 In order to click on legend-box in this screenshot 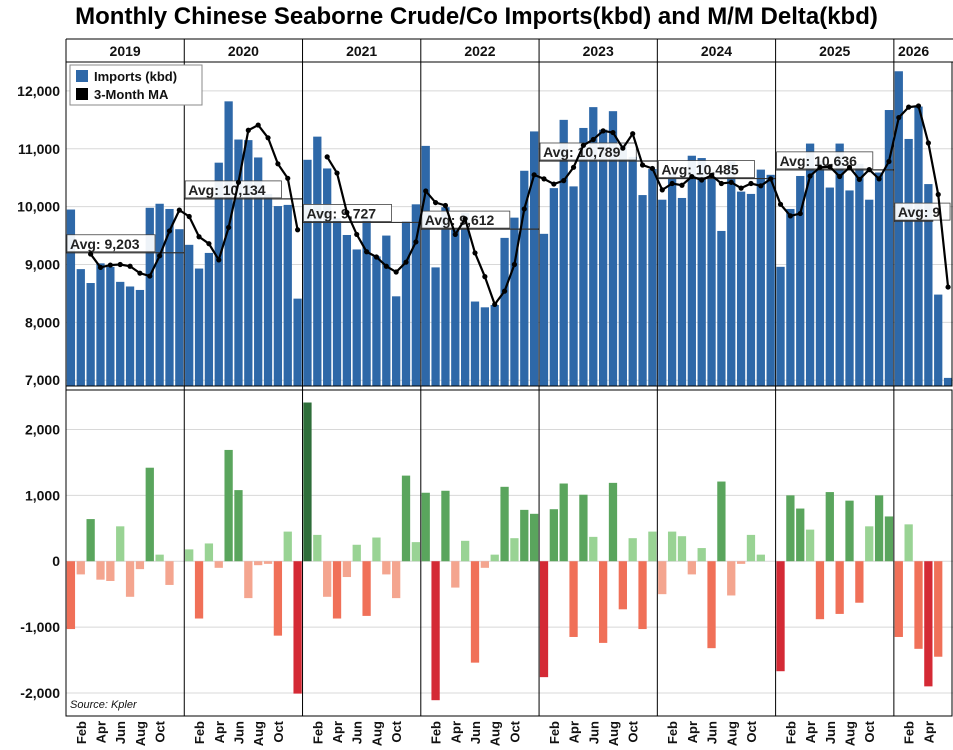, I will do `click(136, 85)`.